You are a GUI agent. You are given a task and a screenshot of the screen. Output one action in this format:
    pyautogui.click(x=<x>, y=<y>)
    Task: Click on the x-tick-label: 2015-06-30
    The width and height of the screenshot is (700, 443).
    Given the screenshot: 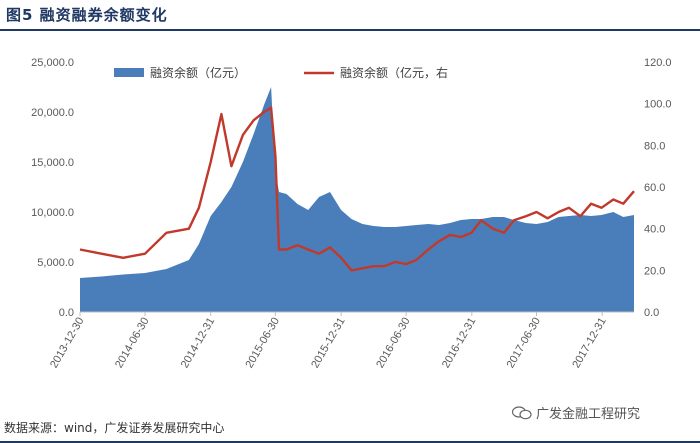 What is the action you would take?
    pyautogui.click(x=262, y=343)
    